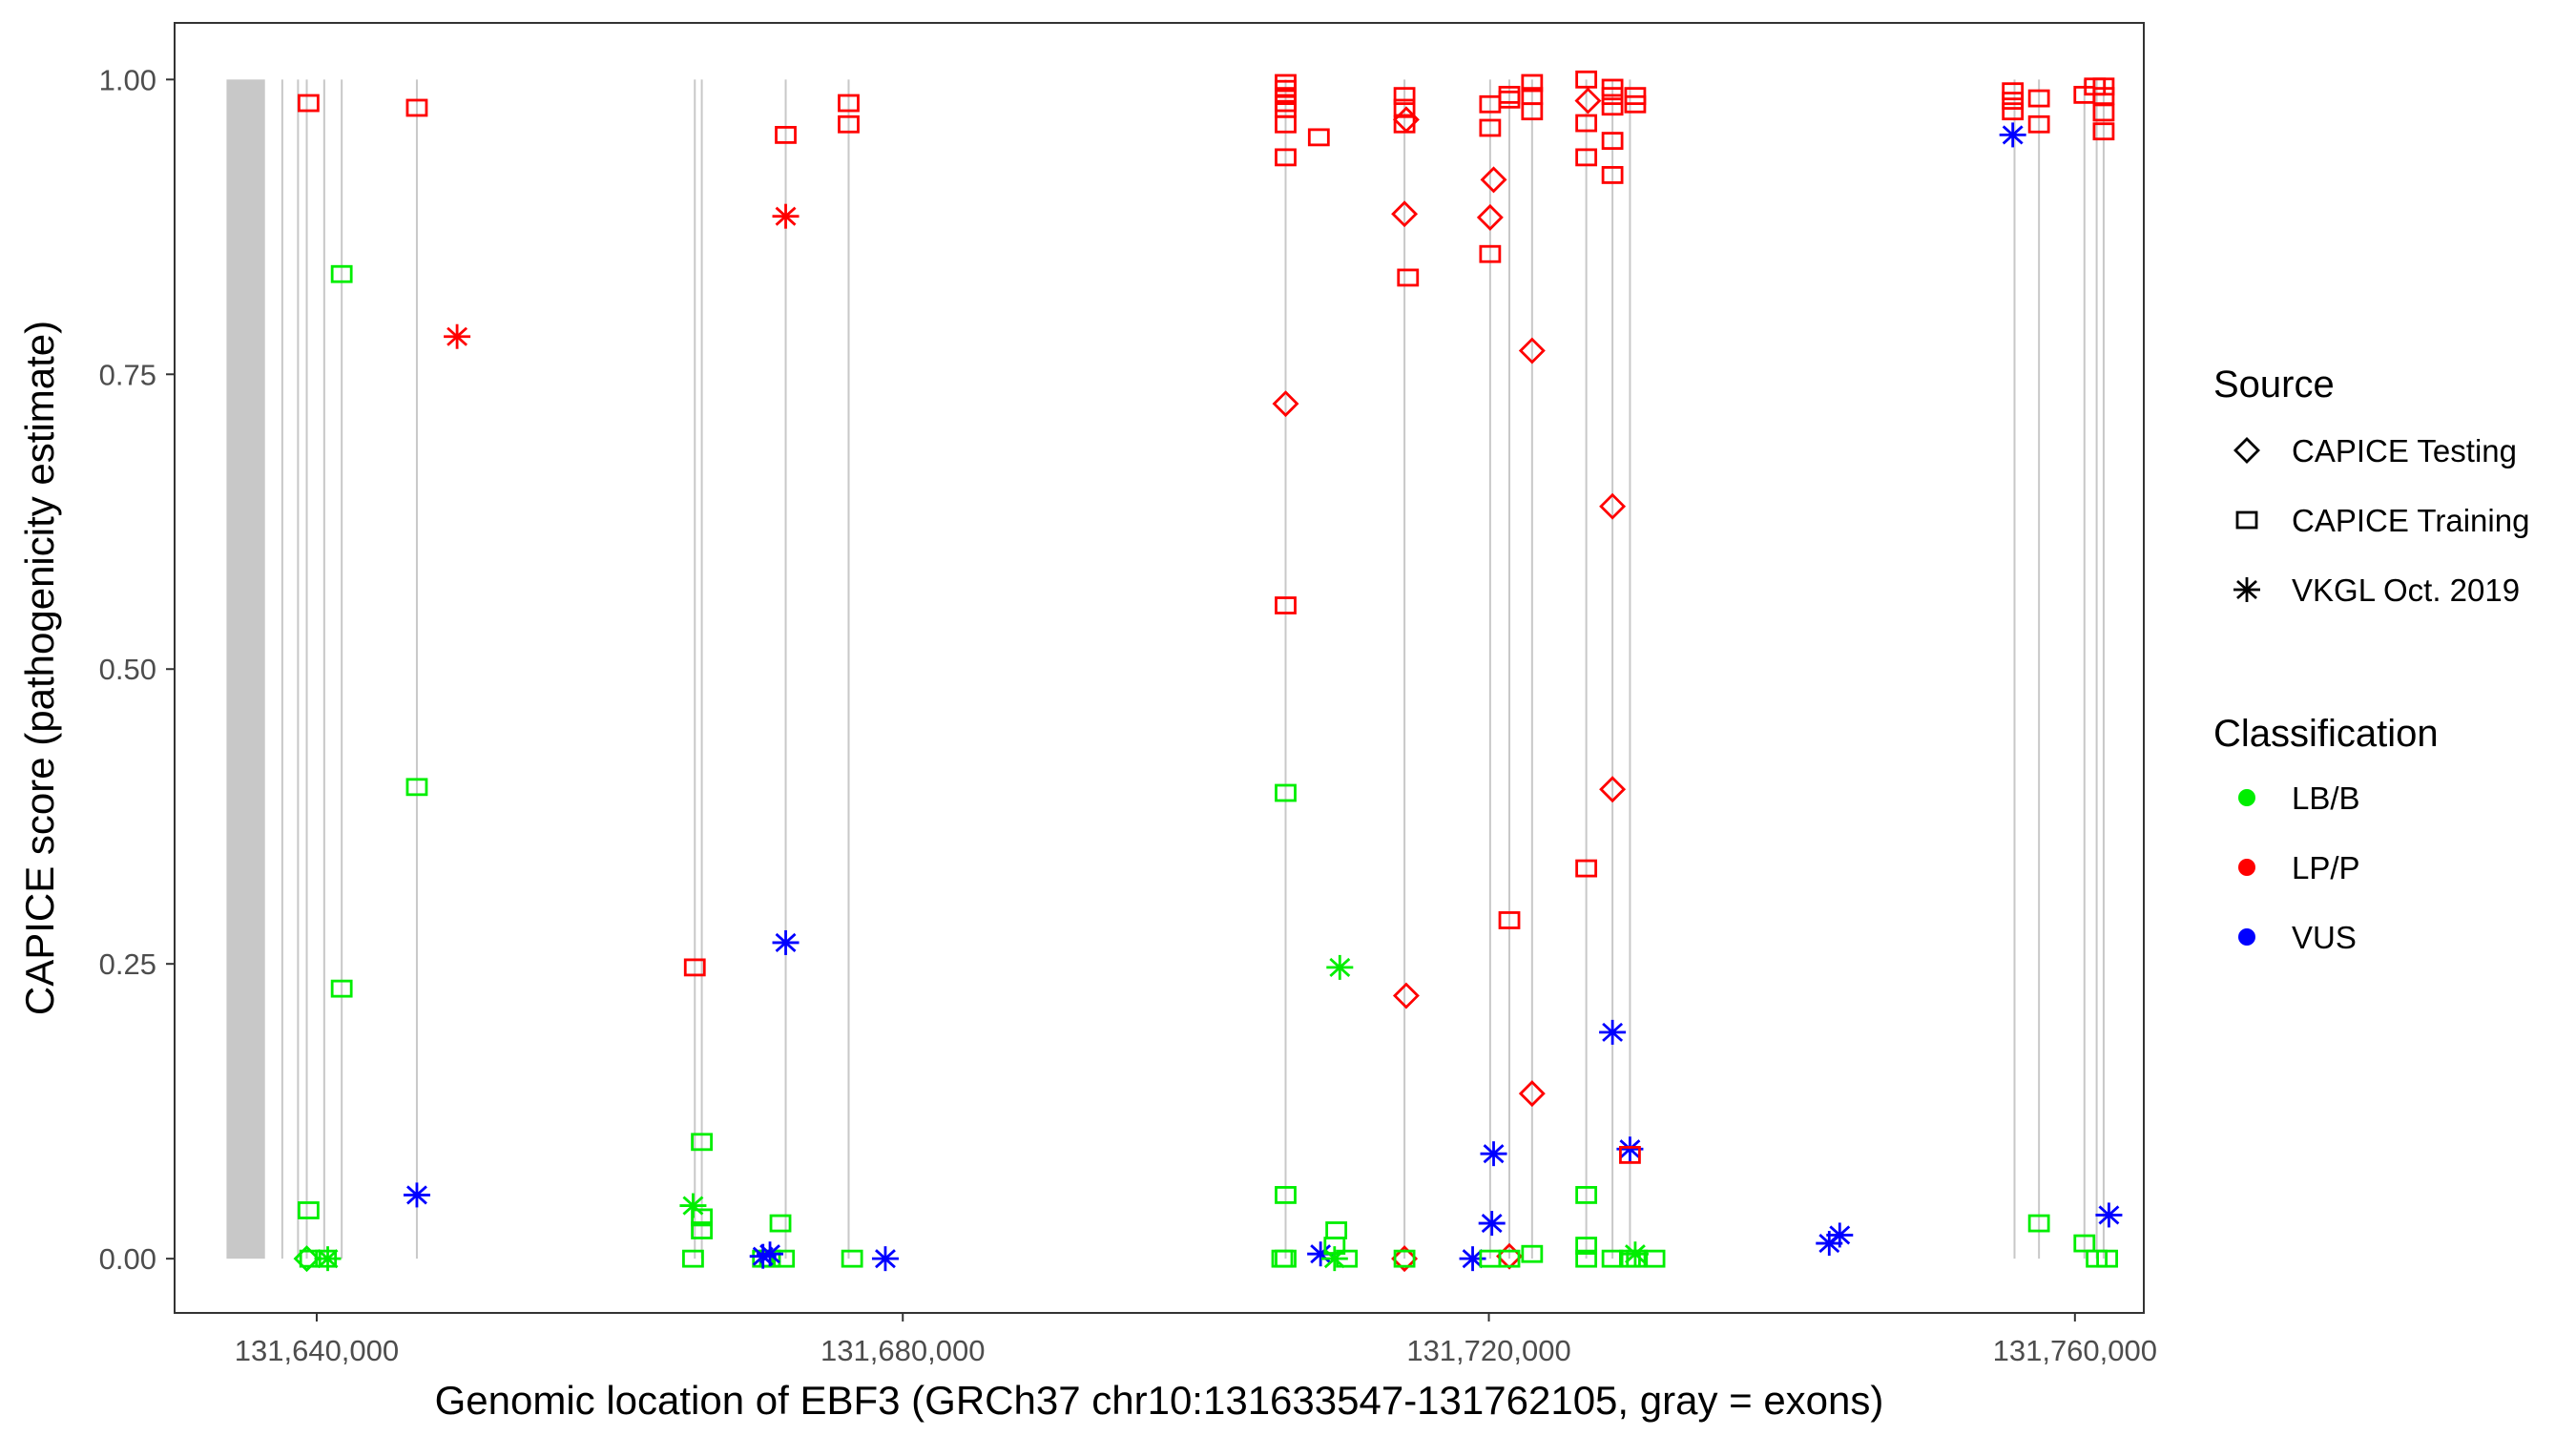 Image resolution: width=2576 pixels, height=1436 pixels. I want to click on legend-item-label: LP/P, so click(2326, 867).